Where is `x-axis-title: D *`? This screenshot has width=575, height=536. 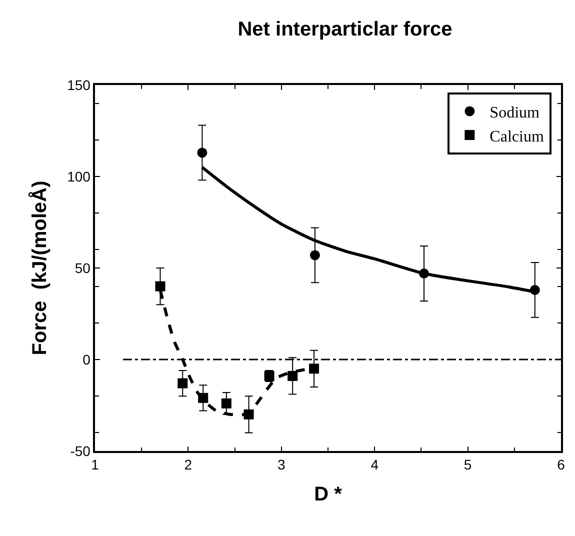
x-axis-title: D * is located at coordinates (328, 495).